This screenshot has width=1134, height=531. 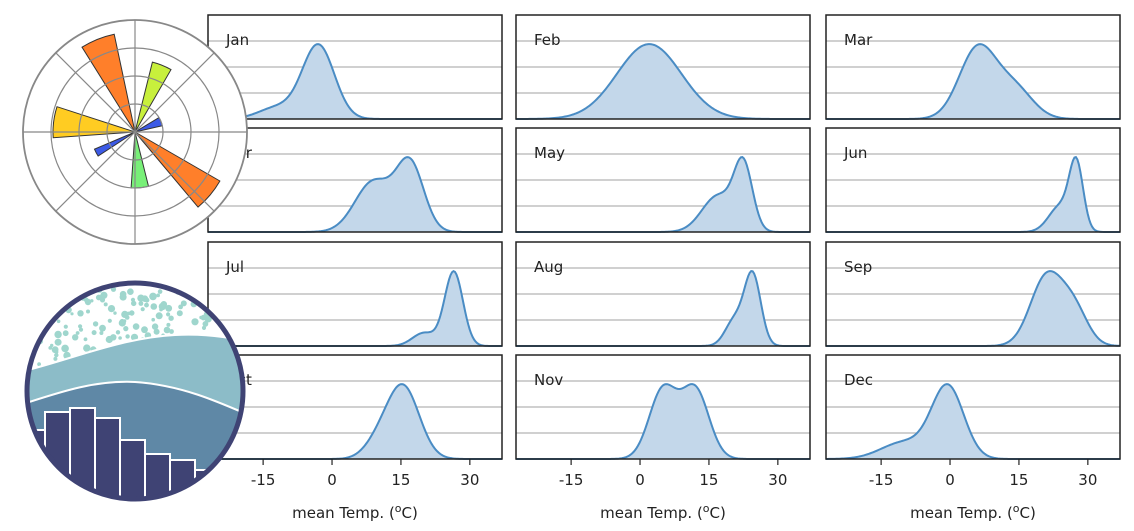 What do you see at coordinates (355, 67) in the screenshot?
I see `panel-jan: Jan` at bounding box center [355, 67].